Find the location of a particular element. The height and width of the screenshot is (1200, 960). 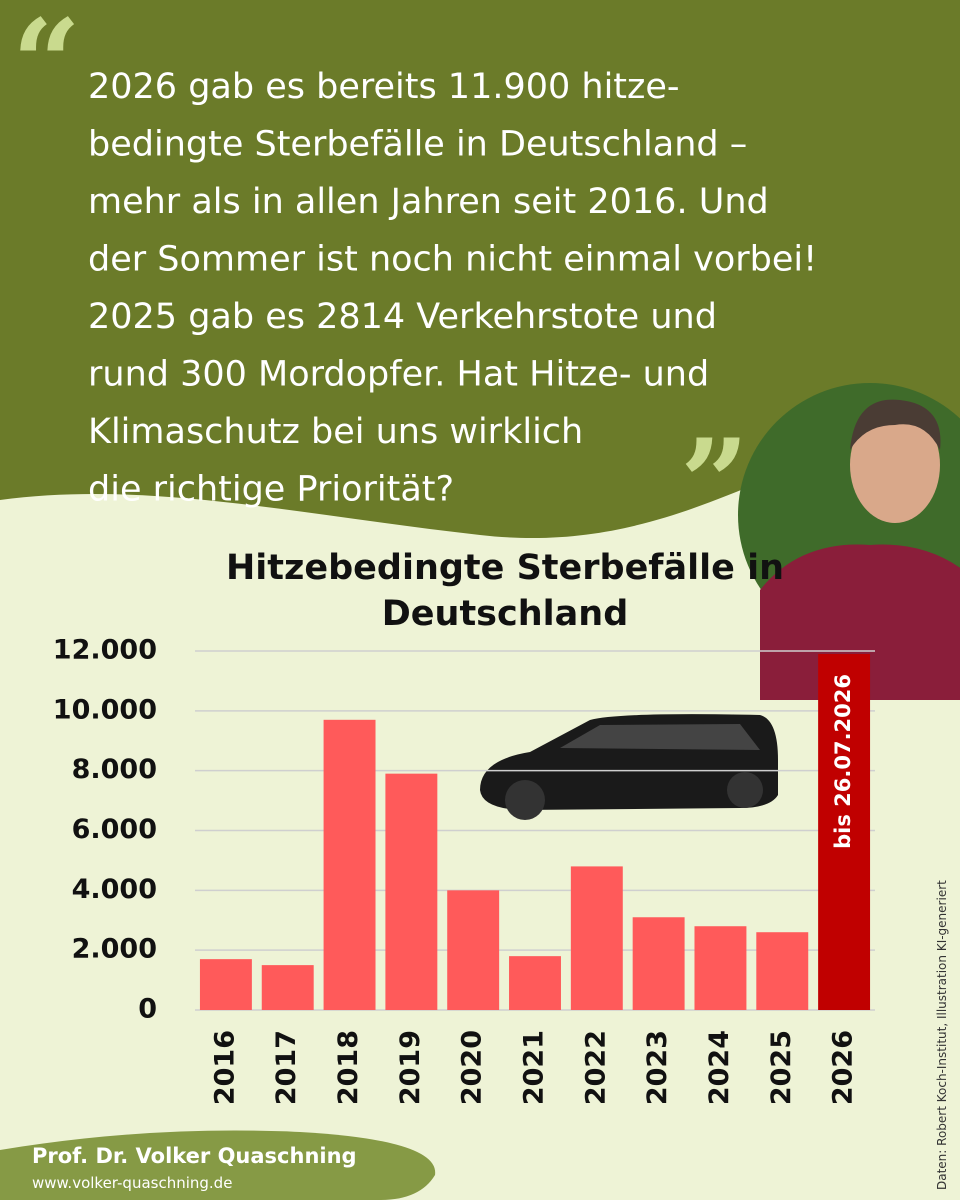

x-tick-label: 2023 is located at coordinates (657, 1067).